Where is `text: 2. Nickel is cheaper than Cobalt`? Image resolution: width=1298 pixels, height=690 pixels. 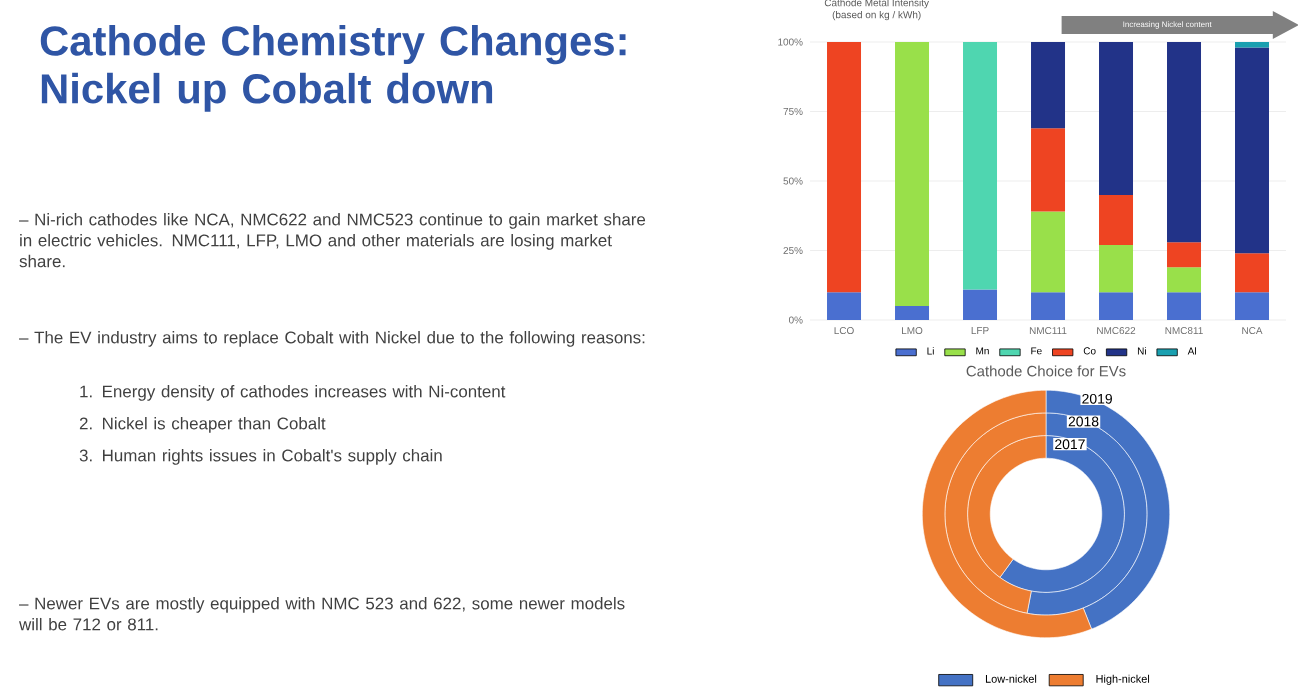
text: 2. Nickel is cheaper than Cobalt is located at coordinates (202, 425).